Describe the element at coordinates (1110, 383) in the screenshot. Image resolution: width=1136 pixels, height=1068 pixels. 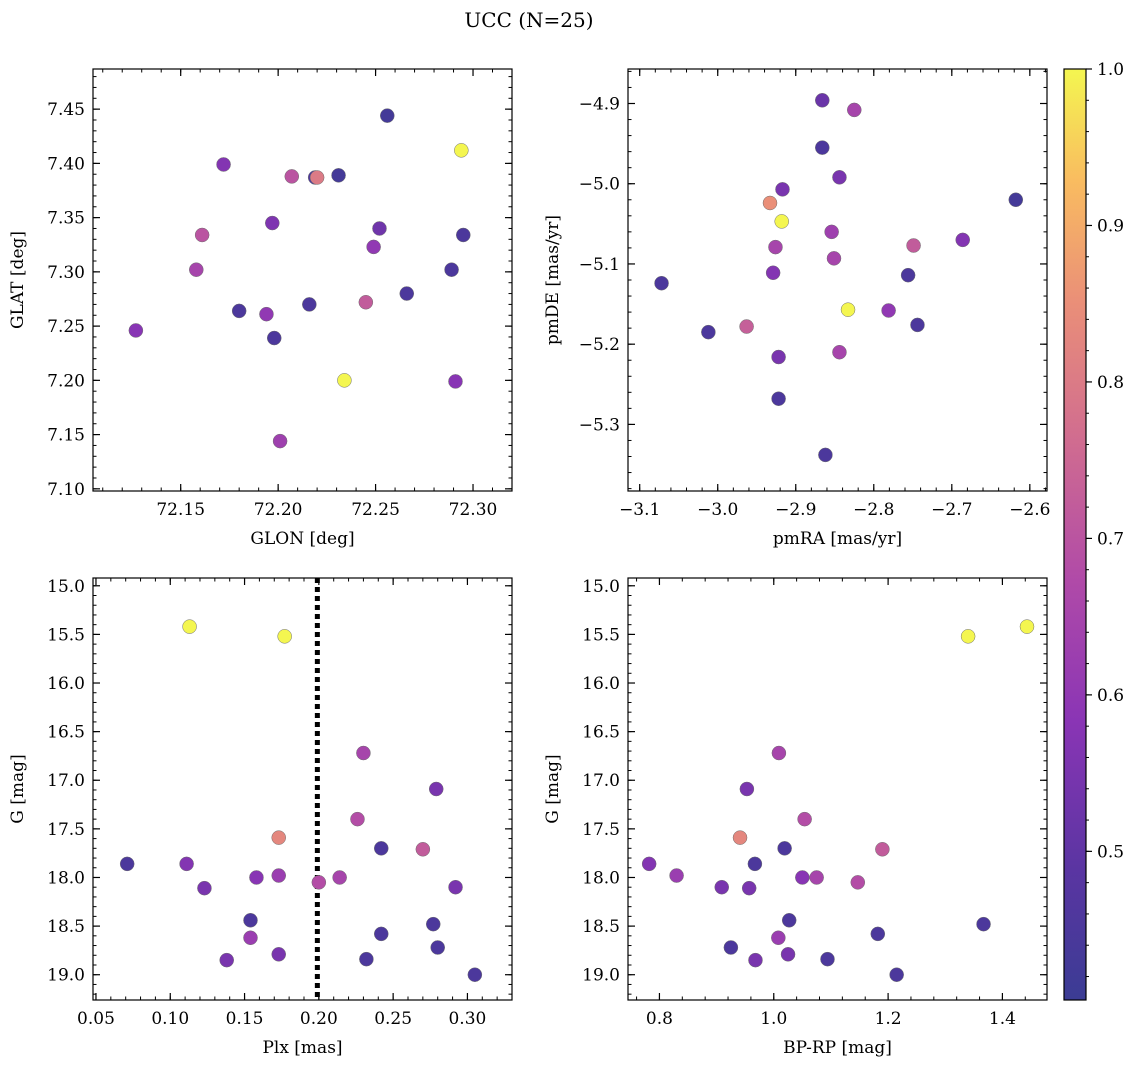
I see `colorbar-tick-label: 0.8` at that location.